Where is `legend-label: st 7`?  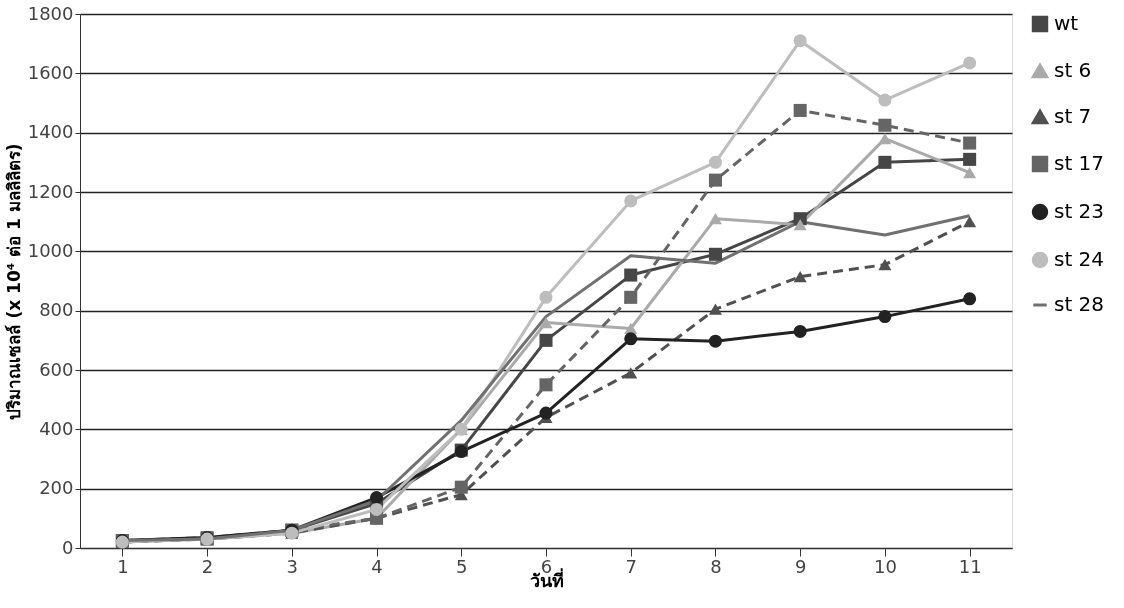
legend-label: st 7 is located at coordinates (1073, 116).